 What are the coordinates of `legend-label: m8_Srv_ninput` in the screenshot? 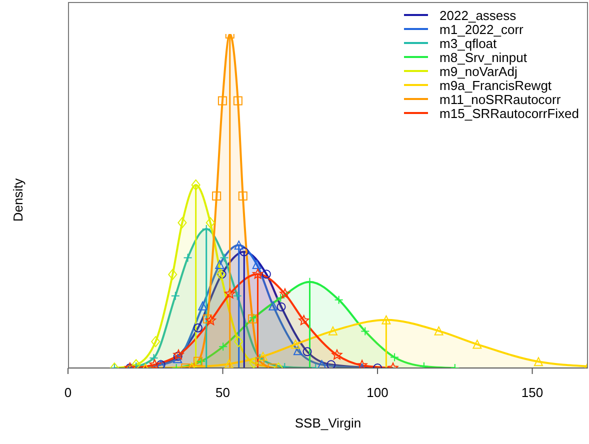 It's located at (483, 57).